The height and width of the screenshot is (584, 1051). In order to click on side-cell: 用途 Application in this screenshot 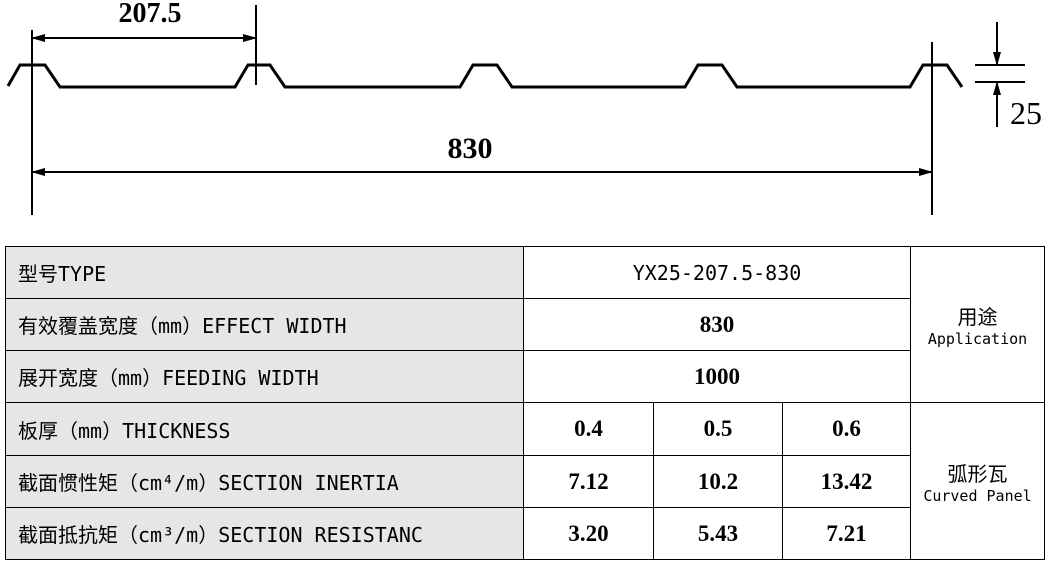, I will do `click(977, 324)`.